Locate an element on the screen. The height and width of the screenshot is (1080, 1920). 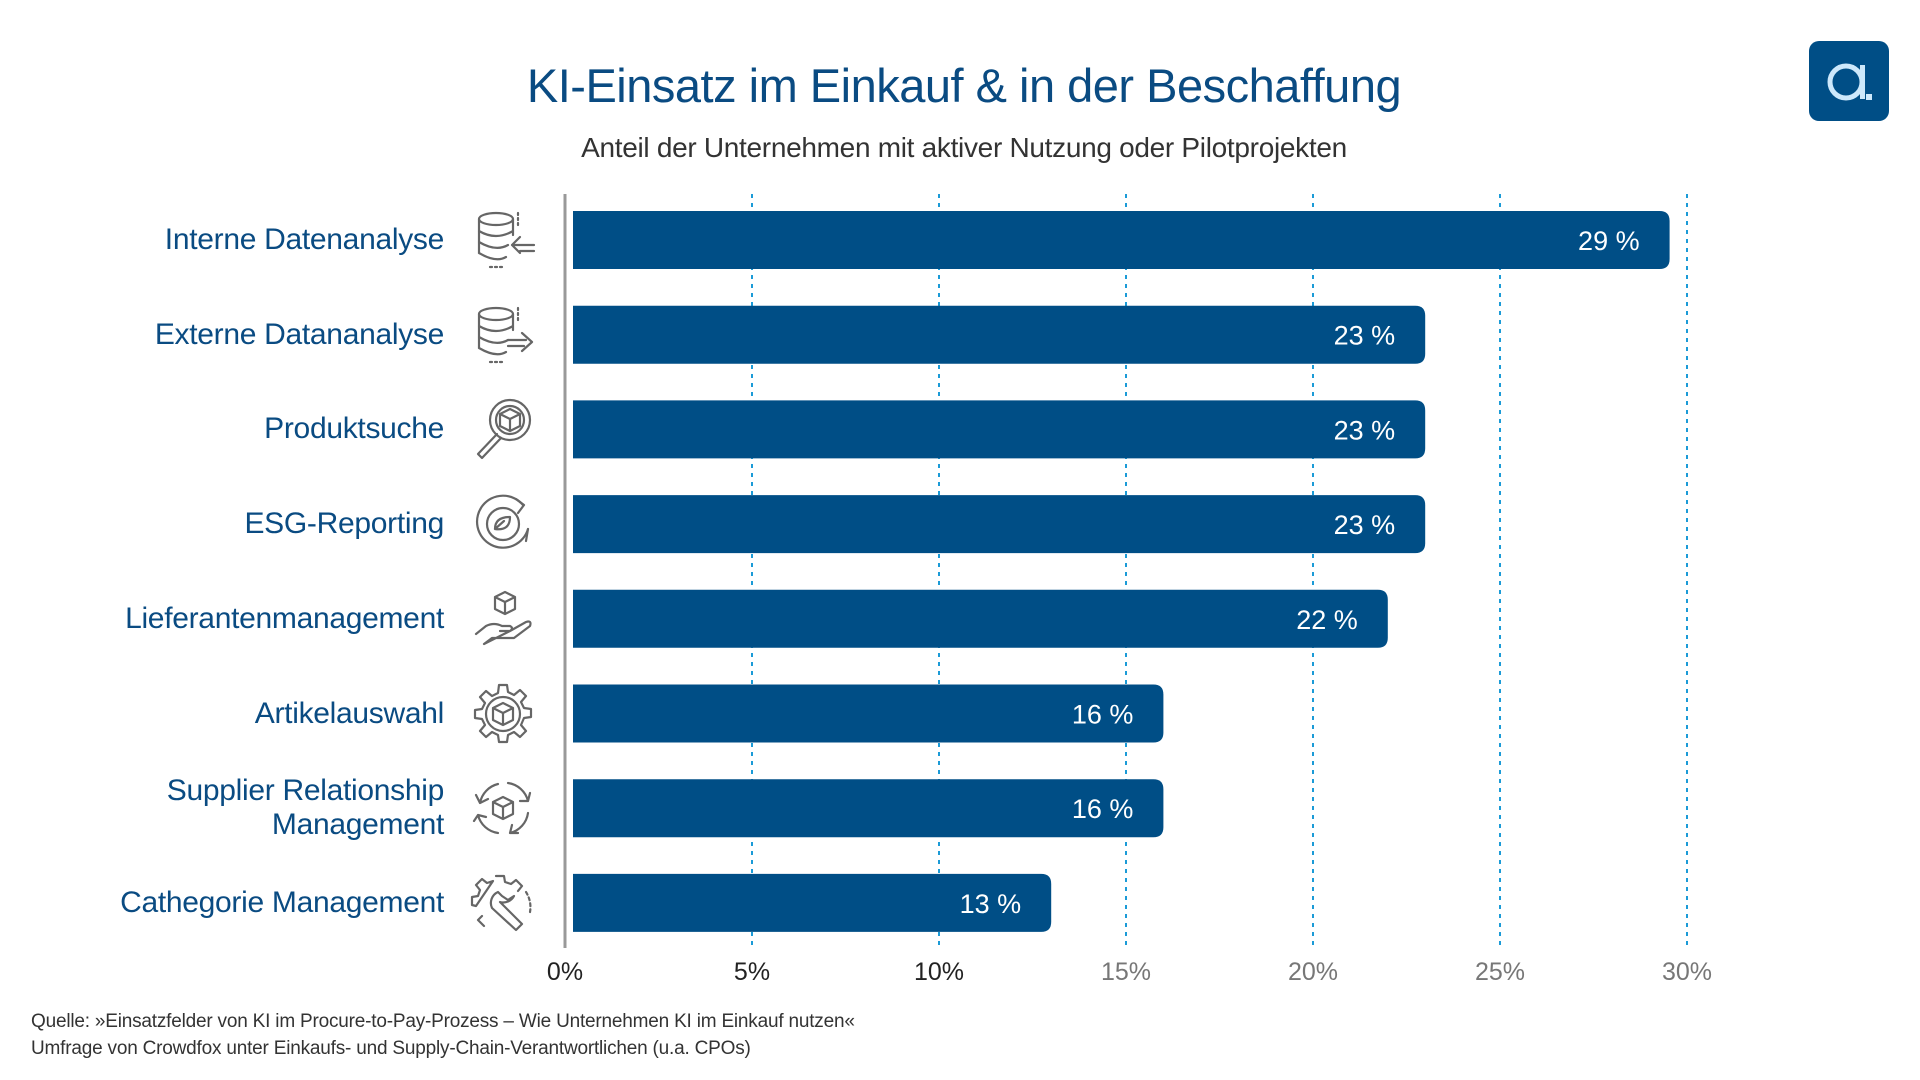
category-label: Produktsuche is located at coordinates (354, 429).